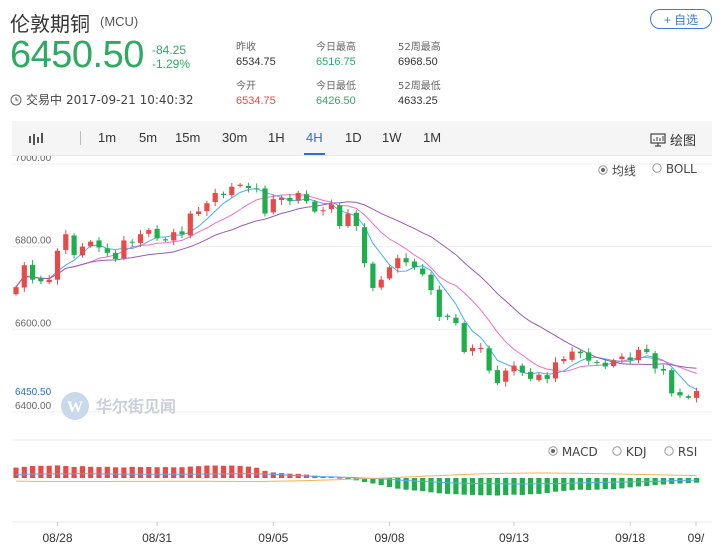 The width and height of the screenshot is (722, 555). What do you see at coordinates (336, 47) in the screenshot?
I see `stat-label: 今日最高` at bounding box center [336, 47].